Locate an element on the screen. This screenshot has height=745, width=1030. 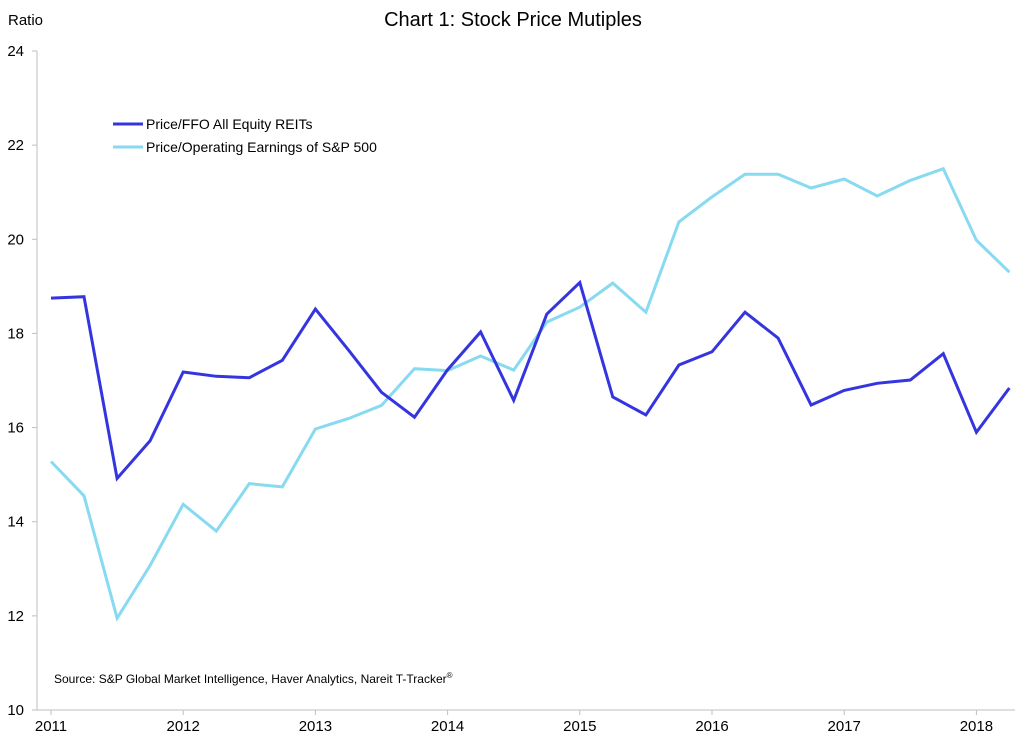
x-tick-label: 2018 is located at coordinates (976, 726).